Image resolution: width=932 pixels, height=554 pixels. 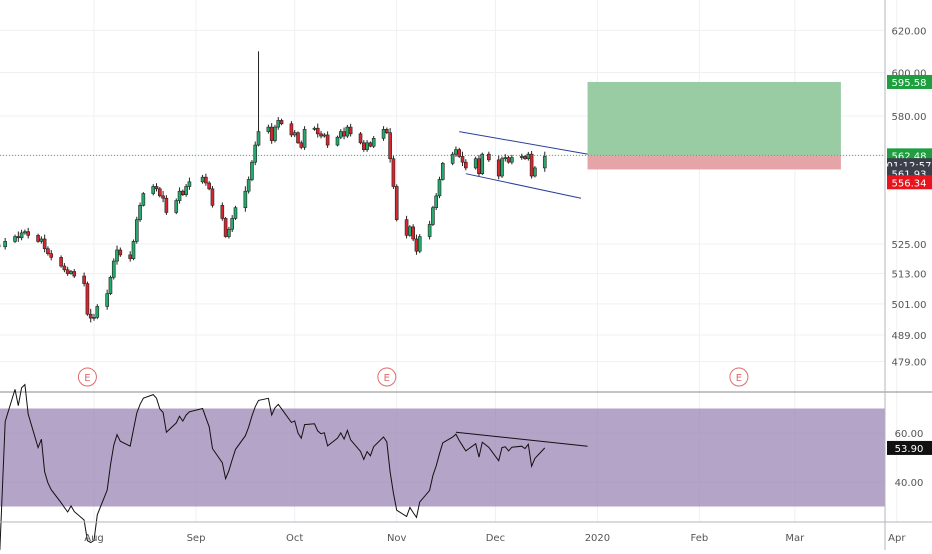 What do you see at coordinates (795, 538) in the screenshot?
I see `time-tick-label: Mar` at bounding box center [795, 538].